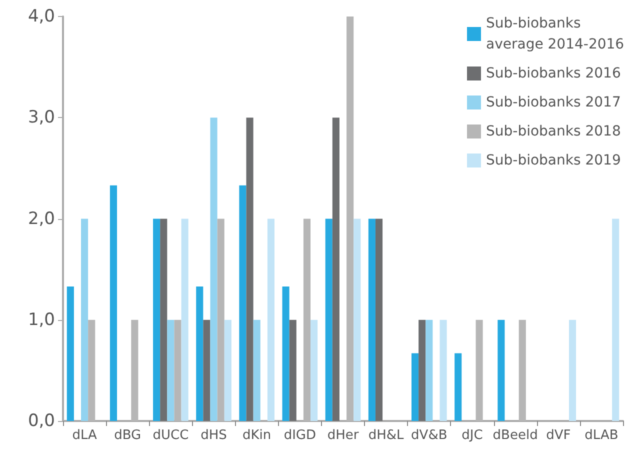  I want to click on x-tick-label: dJC, so click(472, 435).